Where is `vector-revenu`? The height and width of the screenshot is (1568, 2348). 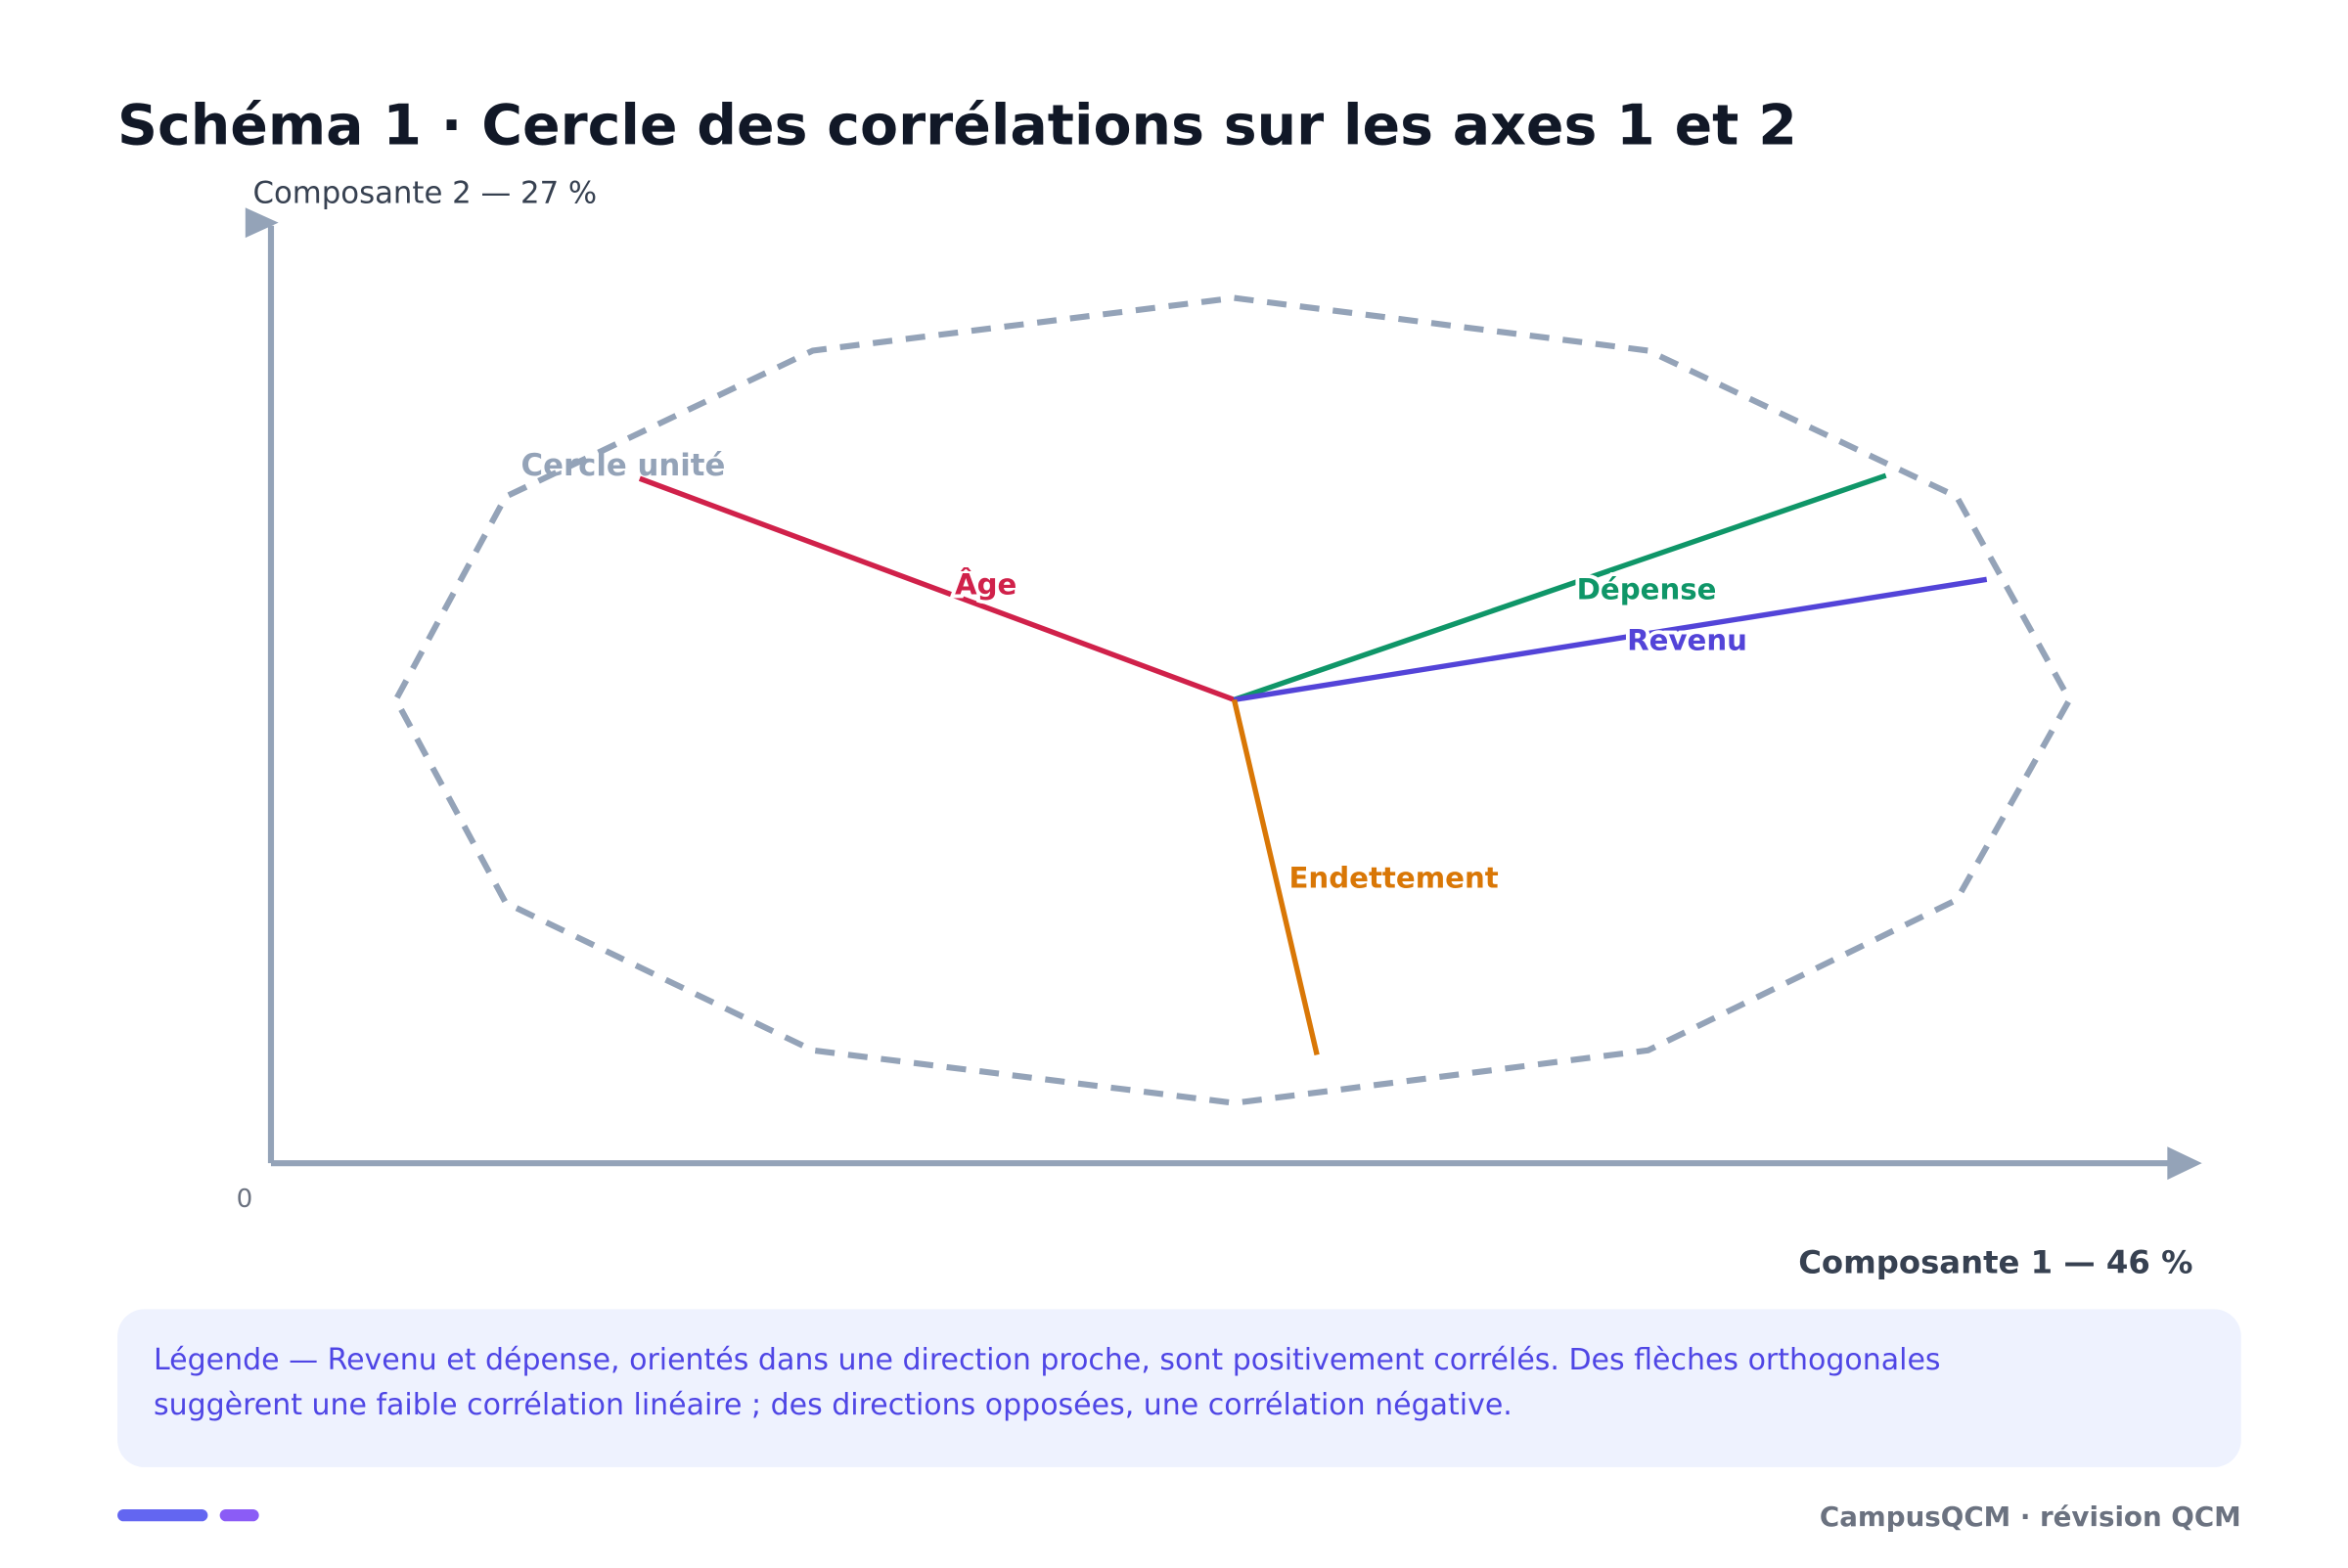
vector-revenu is located at coordinates (1611, 639).